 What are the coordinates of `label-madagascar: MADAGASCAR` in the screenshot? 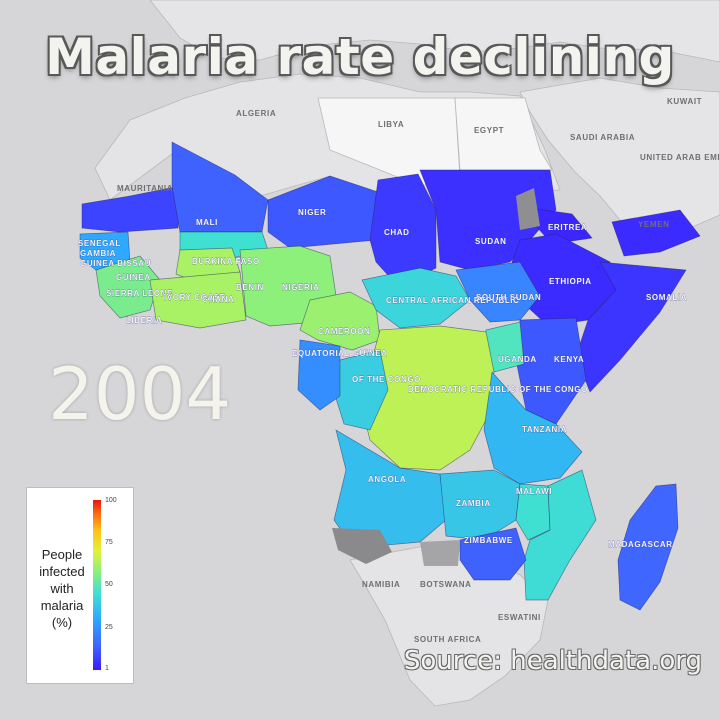 It's located at (640, 544).